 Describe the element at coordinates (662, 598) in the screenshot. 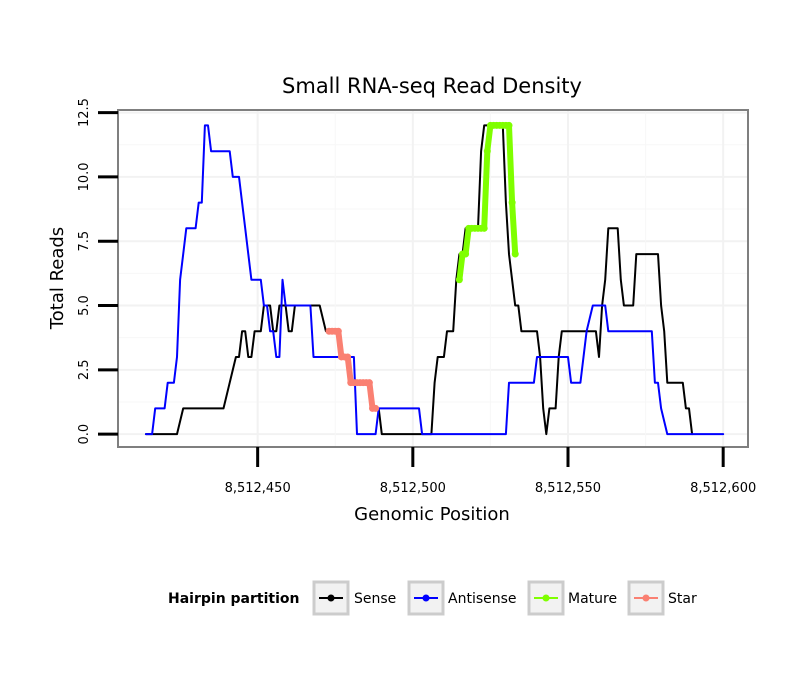

I see `legend-item-star: Star` at that location.